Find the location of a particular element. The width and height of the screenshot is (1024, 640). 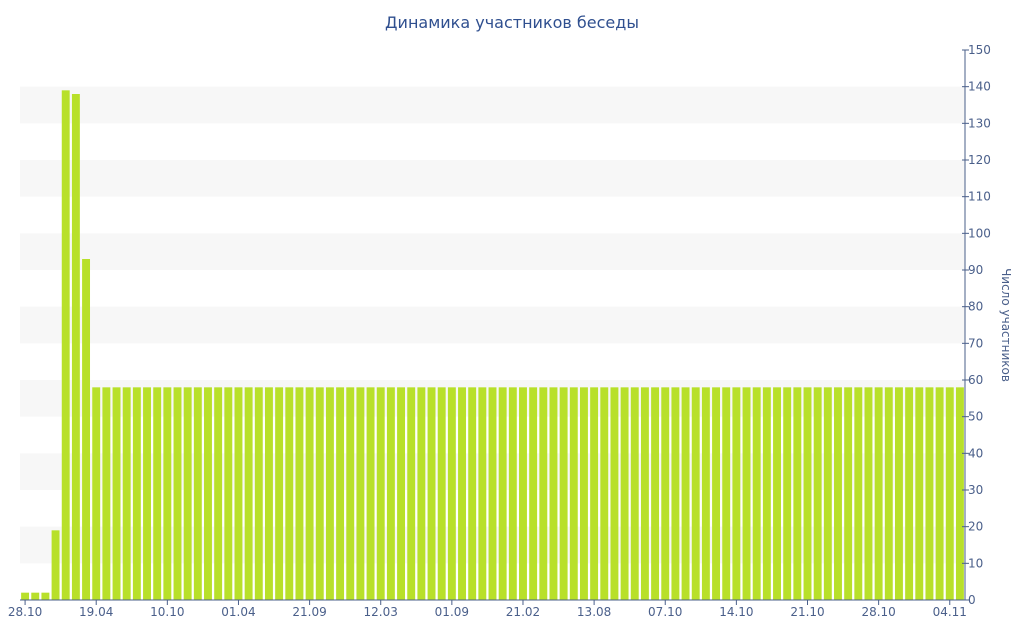

y-ticks-group: 0 10 20 30 40 50 60 70 80 90 100 110 120 130 140 150 is located at coordinates (976, 325).